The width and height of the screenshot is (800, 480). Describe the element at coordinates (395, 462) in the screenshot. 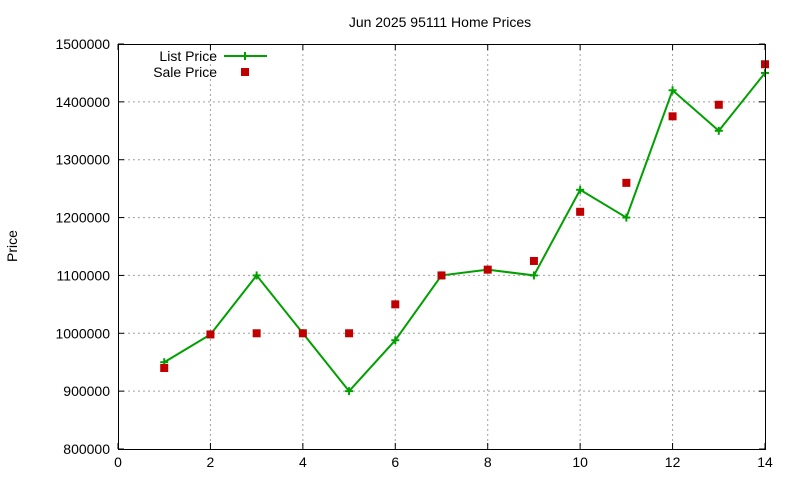

I see `x-tick-label: 6` at that location.